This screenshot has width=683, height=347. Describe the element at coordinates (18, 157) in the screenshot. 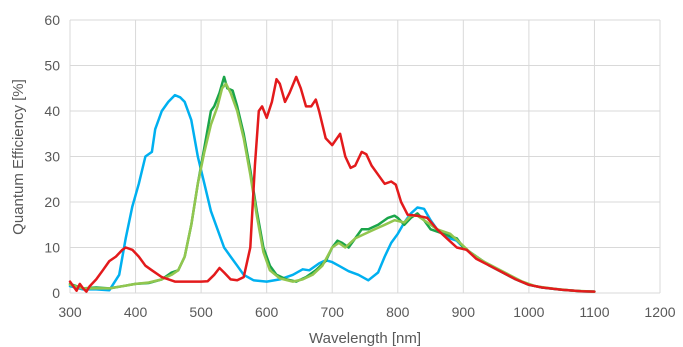

I see `y-axis-title: Quantum Efficiency [%]` at that location.